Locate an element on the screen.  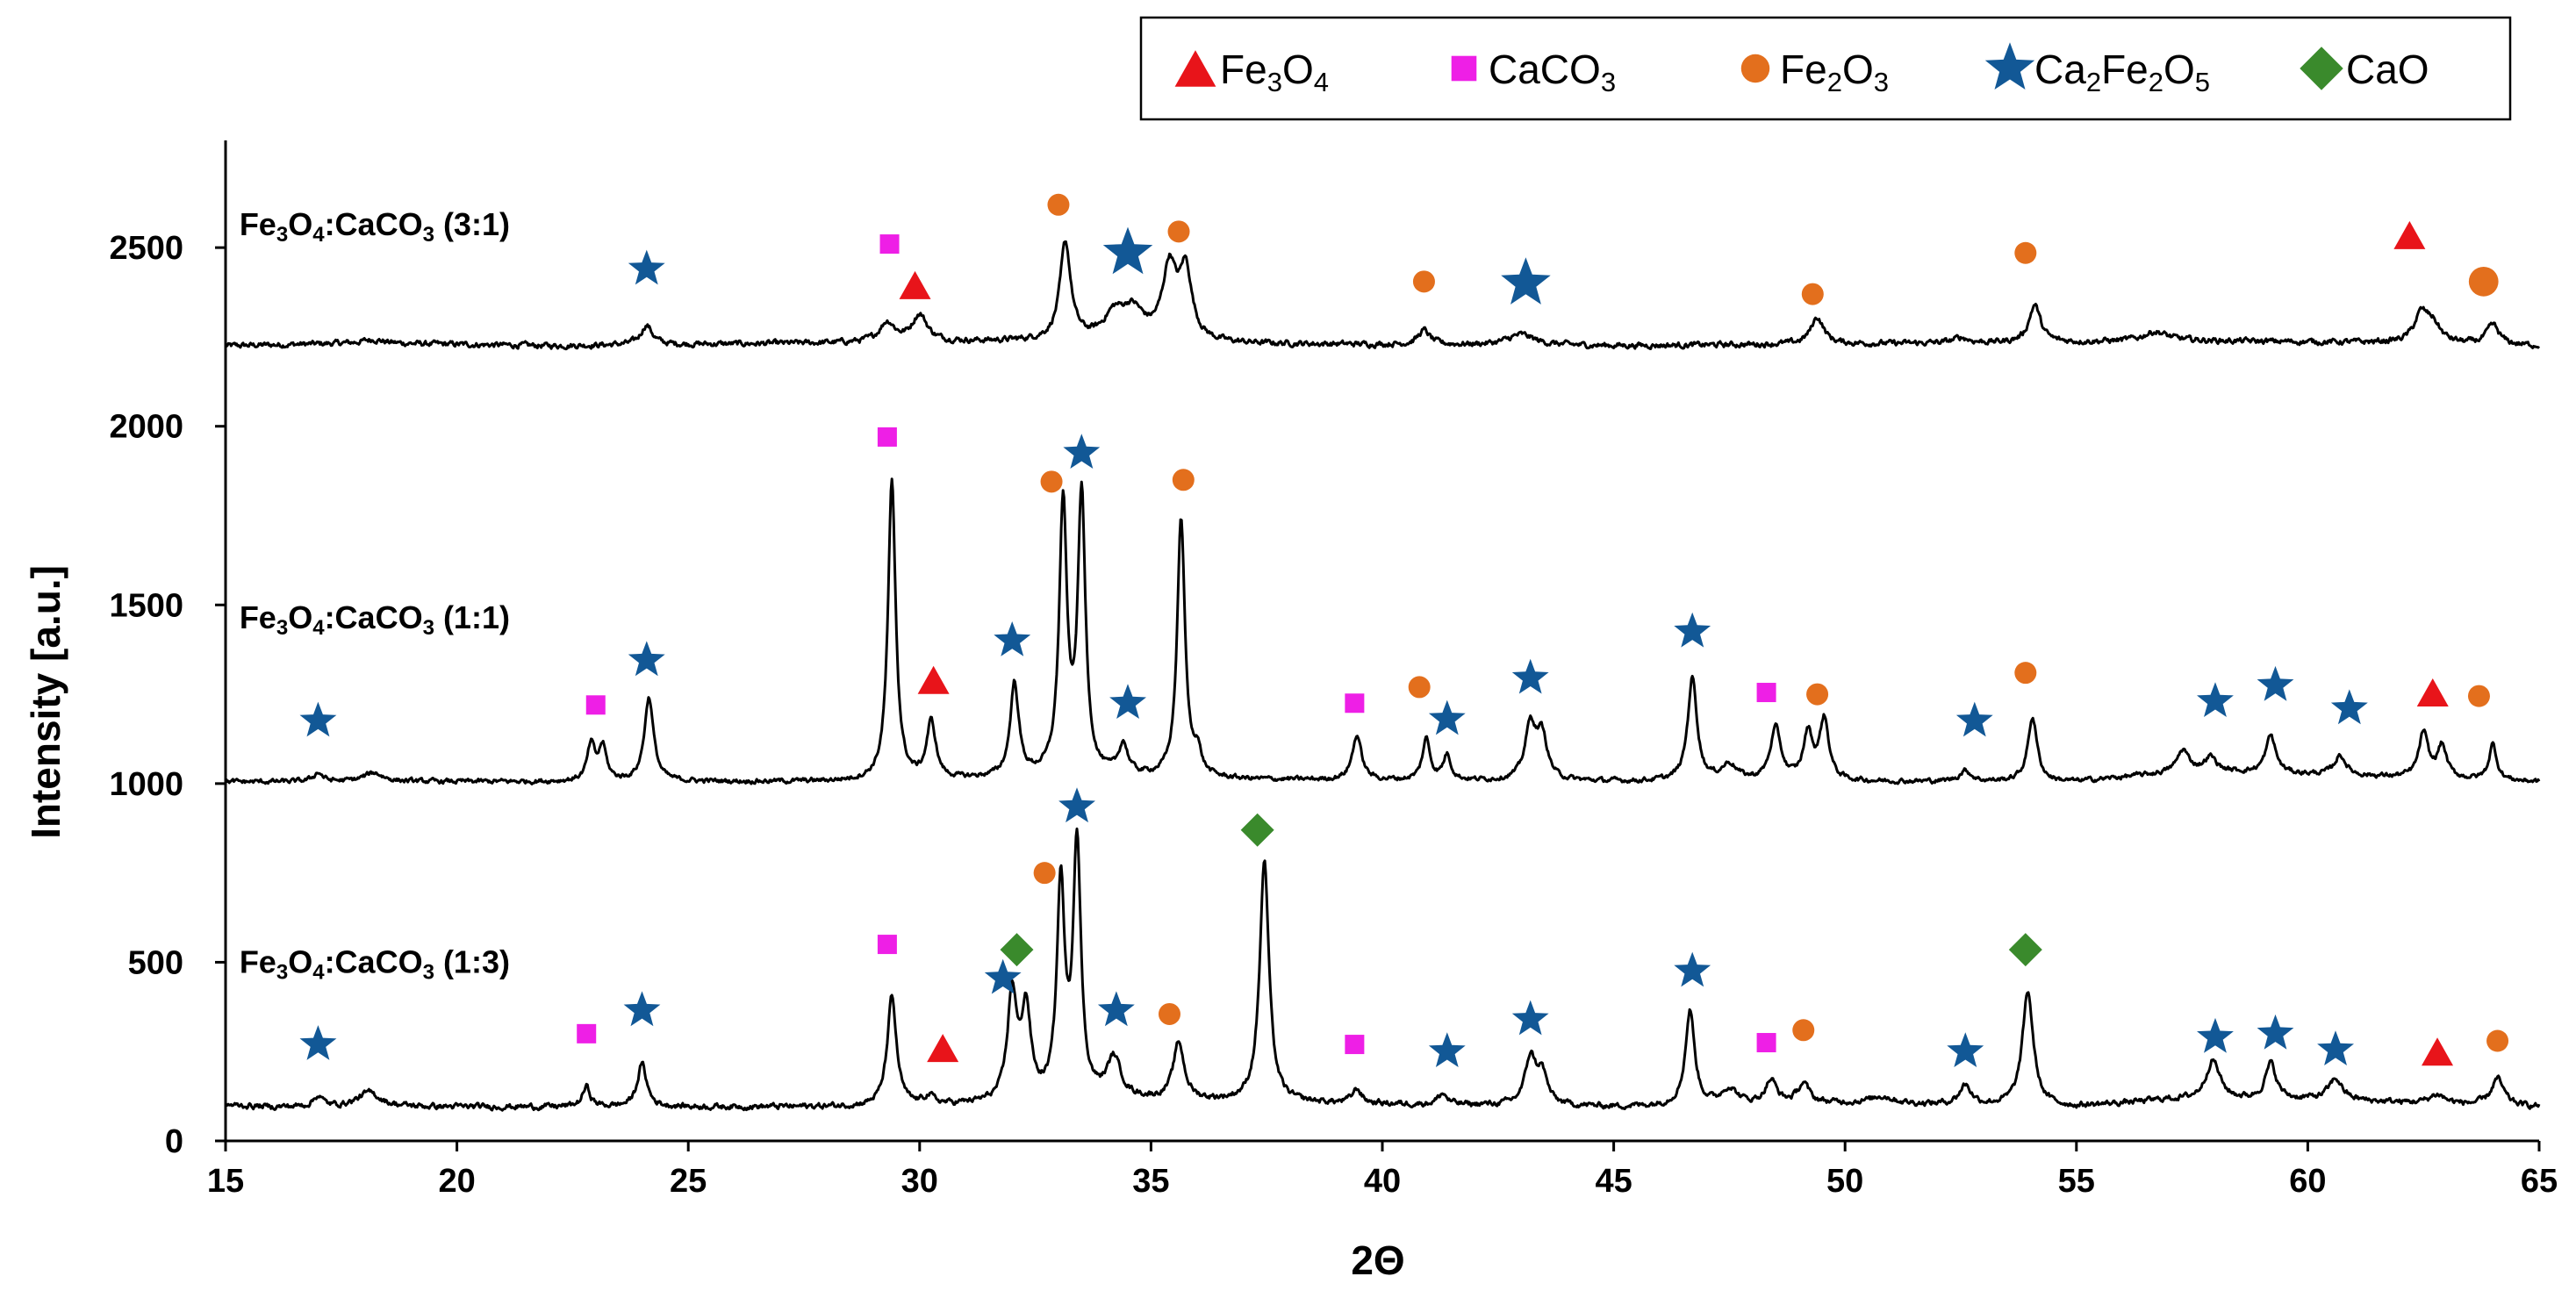
x-tick-label: 15 is located at coordinates (226, 1181).